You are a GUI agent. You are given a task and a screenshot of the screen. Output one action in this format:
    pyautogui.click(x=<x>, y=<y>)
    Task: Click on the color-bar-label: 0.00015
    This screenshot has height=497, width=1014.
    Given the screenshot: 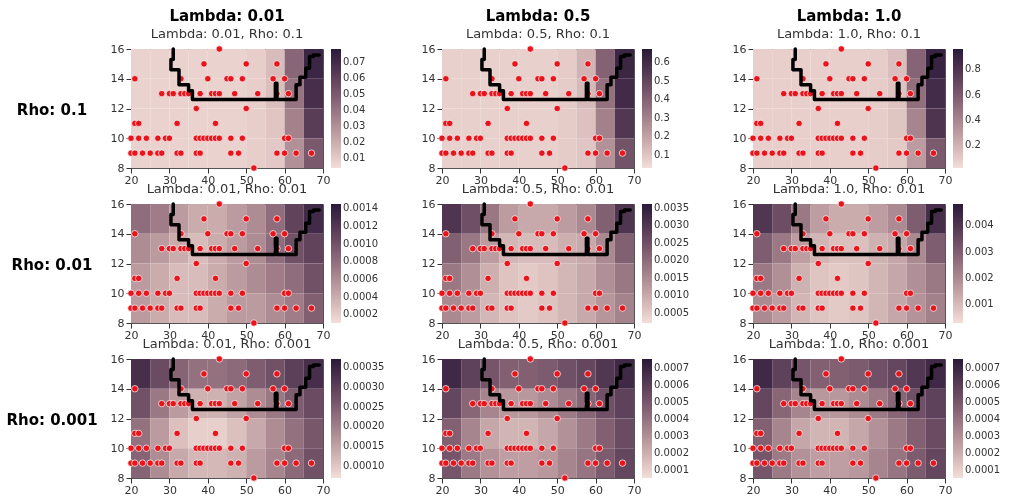 What is the action you would take?
    pyautogui.click(x=364, y=446)
    